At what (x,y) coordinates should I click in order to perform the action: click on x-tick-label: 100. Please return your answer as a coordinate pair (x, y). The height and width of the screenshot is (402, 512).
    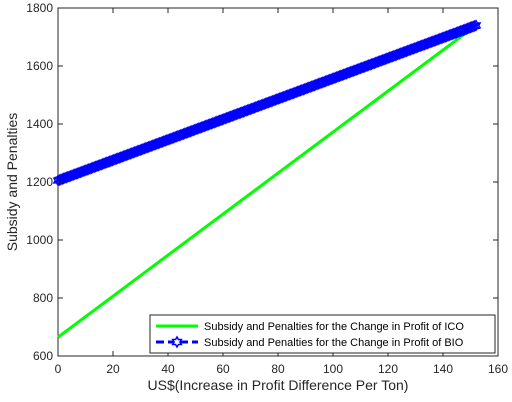
    Looking at the image, I should click on (333, 369).